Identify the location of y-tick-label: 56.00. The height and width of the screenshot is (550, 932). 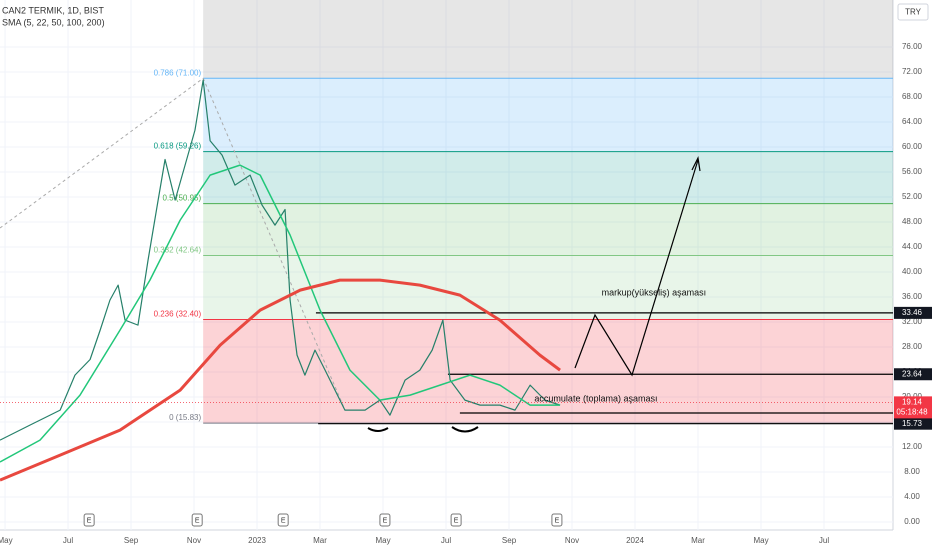
(912, 171).